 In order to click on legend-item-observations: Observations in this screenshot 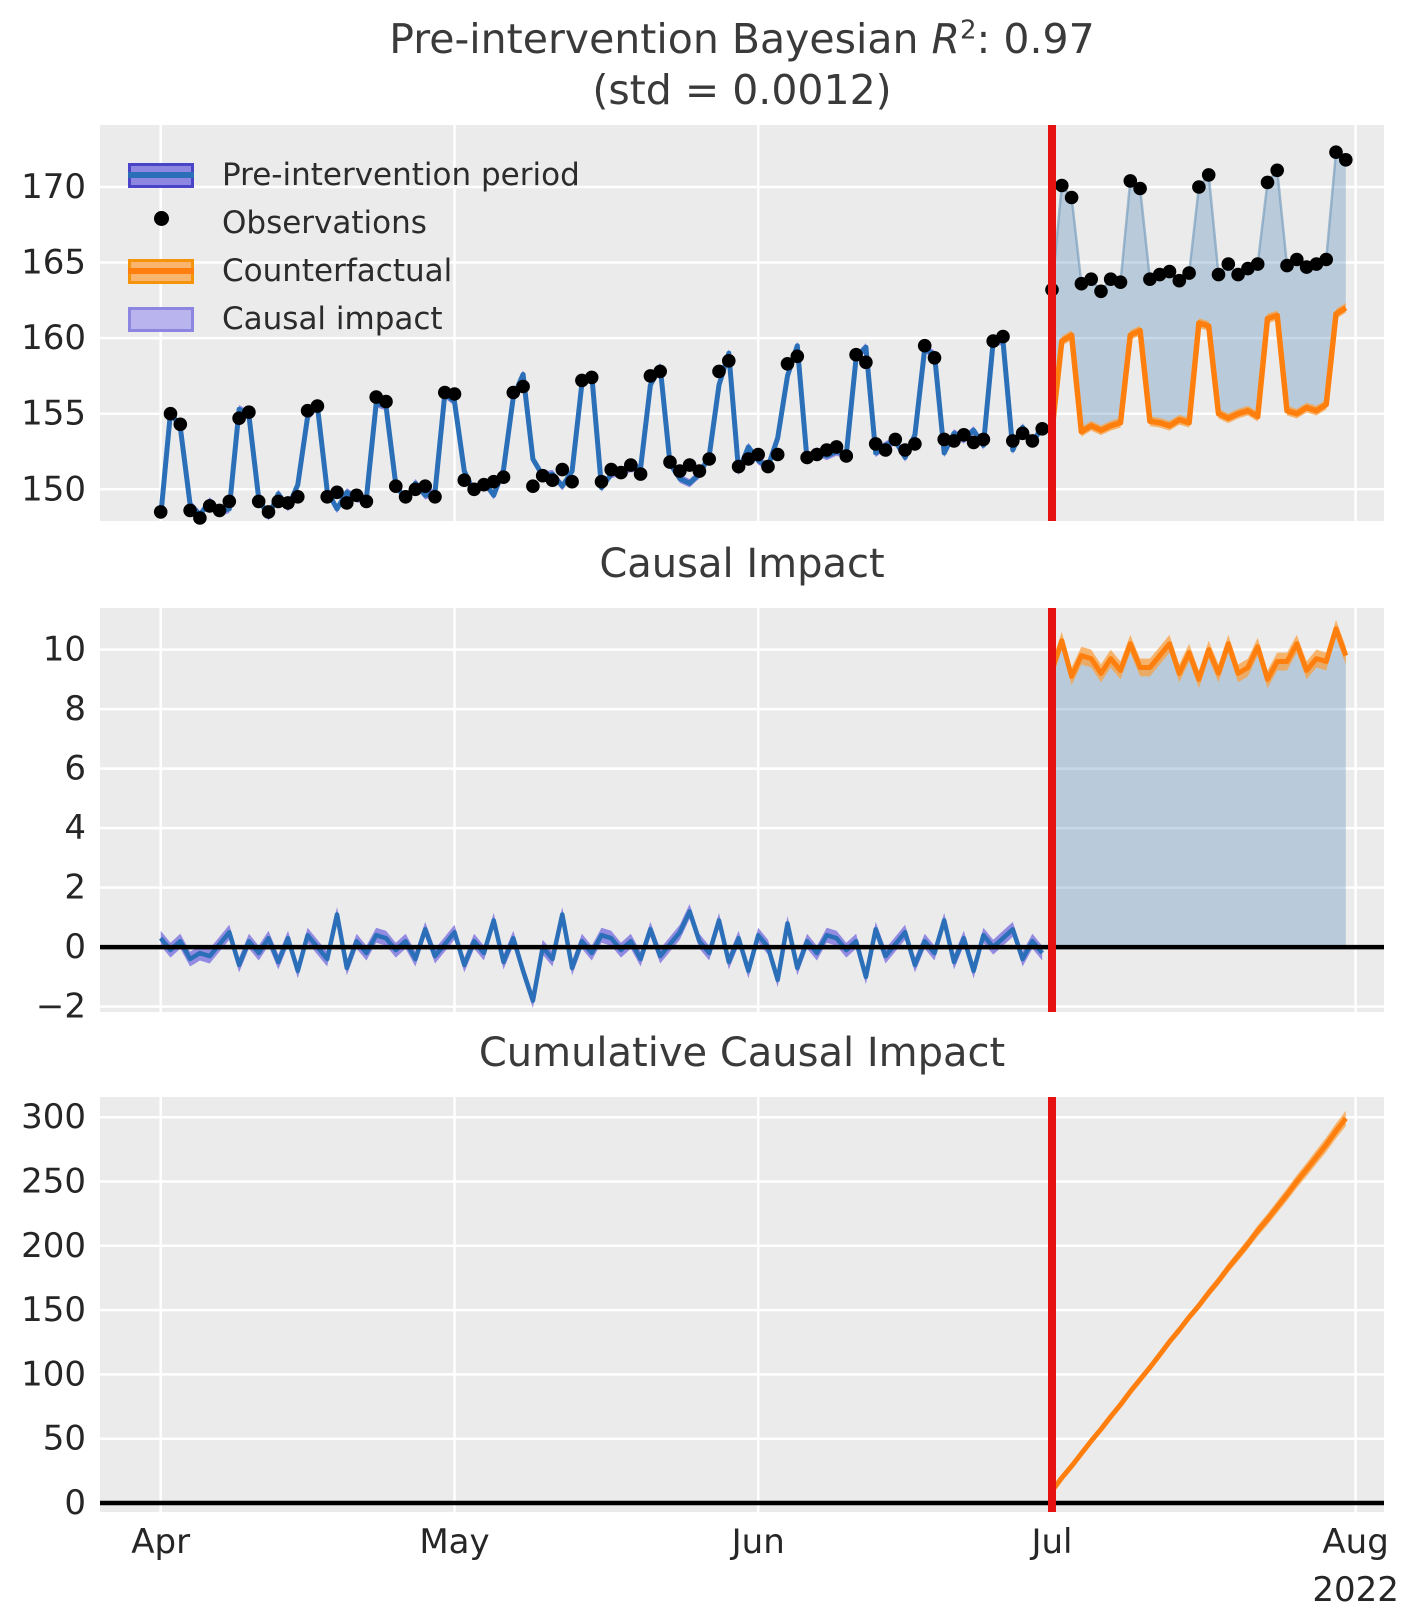, I will do `click(354, 223)`.